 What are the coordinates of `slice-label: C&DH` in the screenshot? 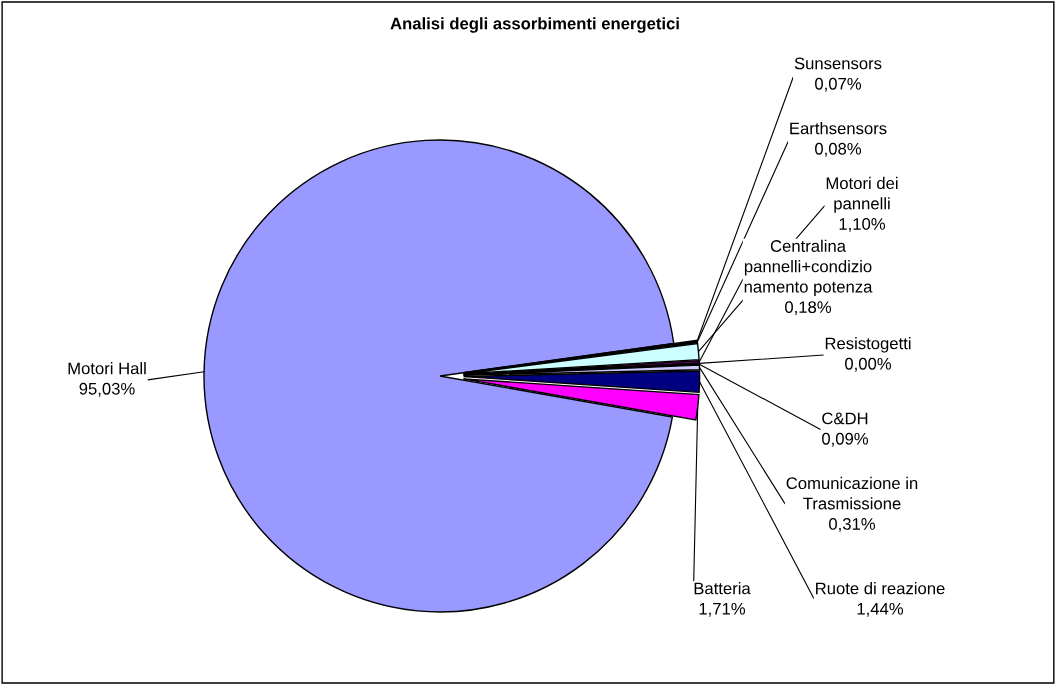 It's located at (845, 418).